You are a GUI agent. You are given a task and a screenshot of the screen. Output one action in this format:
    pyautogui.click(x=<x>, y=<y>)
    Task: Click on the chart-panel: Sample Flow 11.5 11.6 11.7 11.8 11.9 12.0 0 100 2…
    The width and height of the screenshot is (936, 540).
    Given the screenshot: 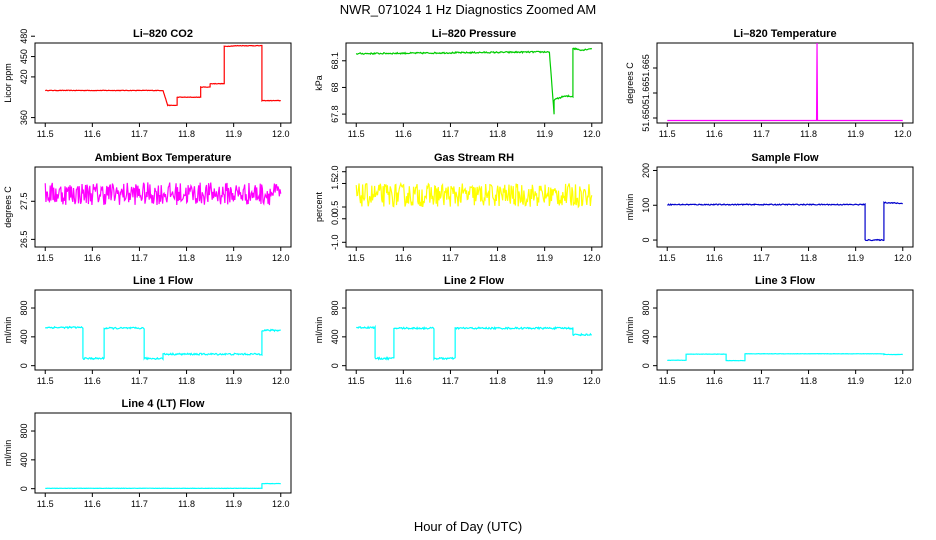 What is the action you would take?
    pyautogui.click(x=769, y=207)
    